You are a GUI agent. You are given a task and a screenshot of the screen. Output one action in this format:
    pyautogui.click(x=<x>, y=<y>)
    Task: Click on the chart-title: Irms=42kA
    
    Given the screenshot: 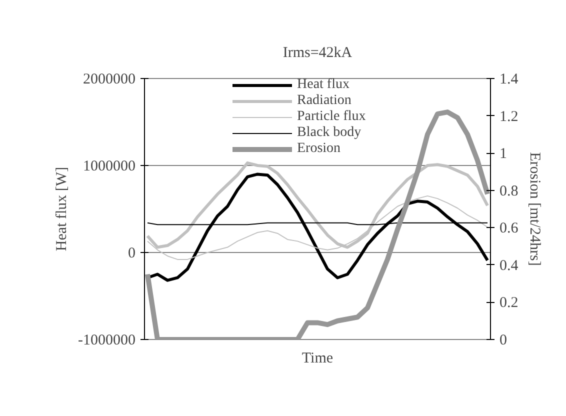 What is the action you would take?
    pyautogui.click(x=317, y=53)
    